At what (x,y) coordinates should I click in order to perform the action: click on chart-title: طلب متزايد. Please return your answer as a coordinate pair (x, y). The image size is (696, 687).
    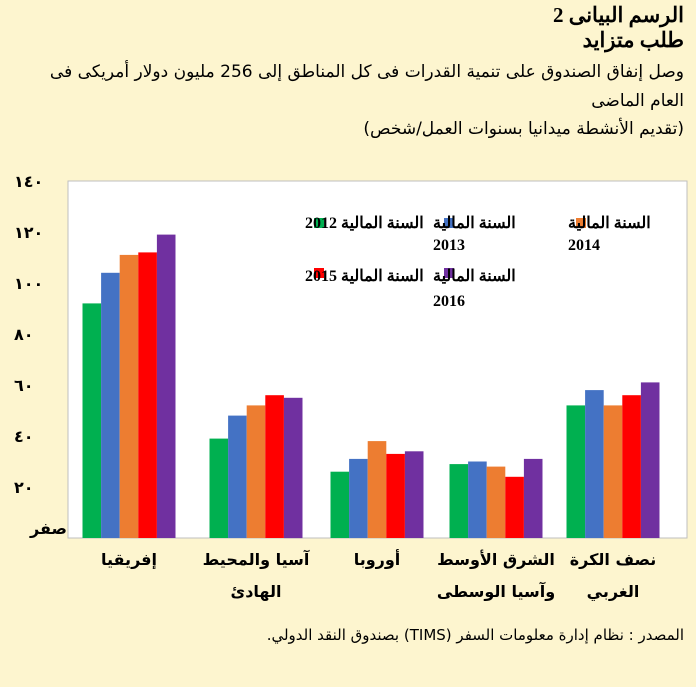
    Looking at the image, I should click on (633, 40).